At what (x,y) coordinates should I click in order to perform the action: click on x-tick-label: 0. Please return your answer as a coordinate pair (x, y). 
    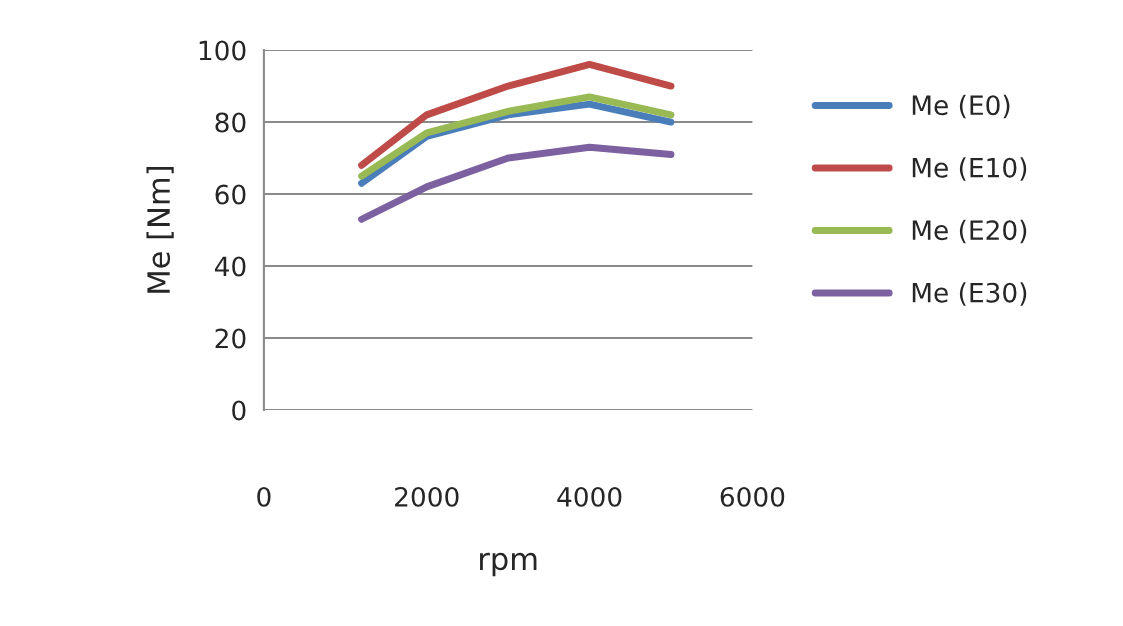
    Looking at the image, I should click on (264, 496).